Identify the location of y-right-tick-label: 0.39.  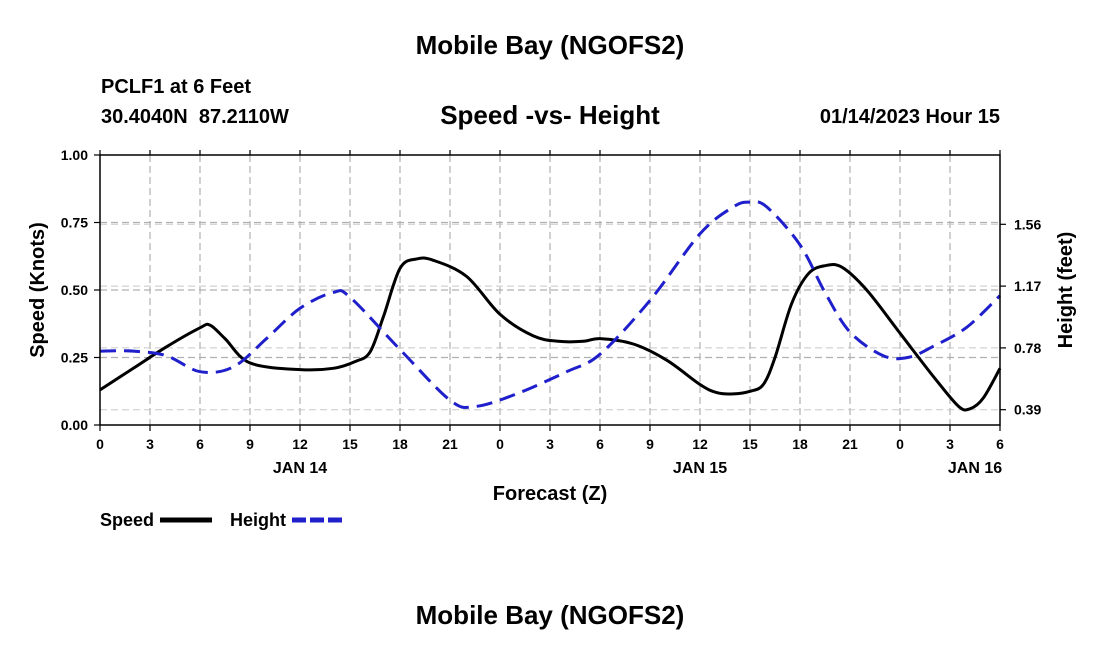
(1027, 410).